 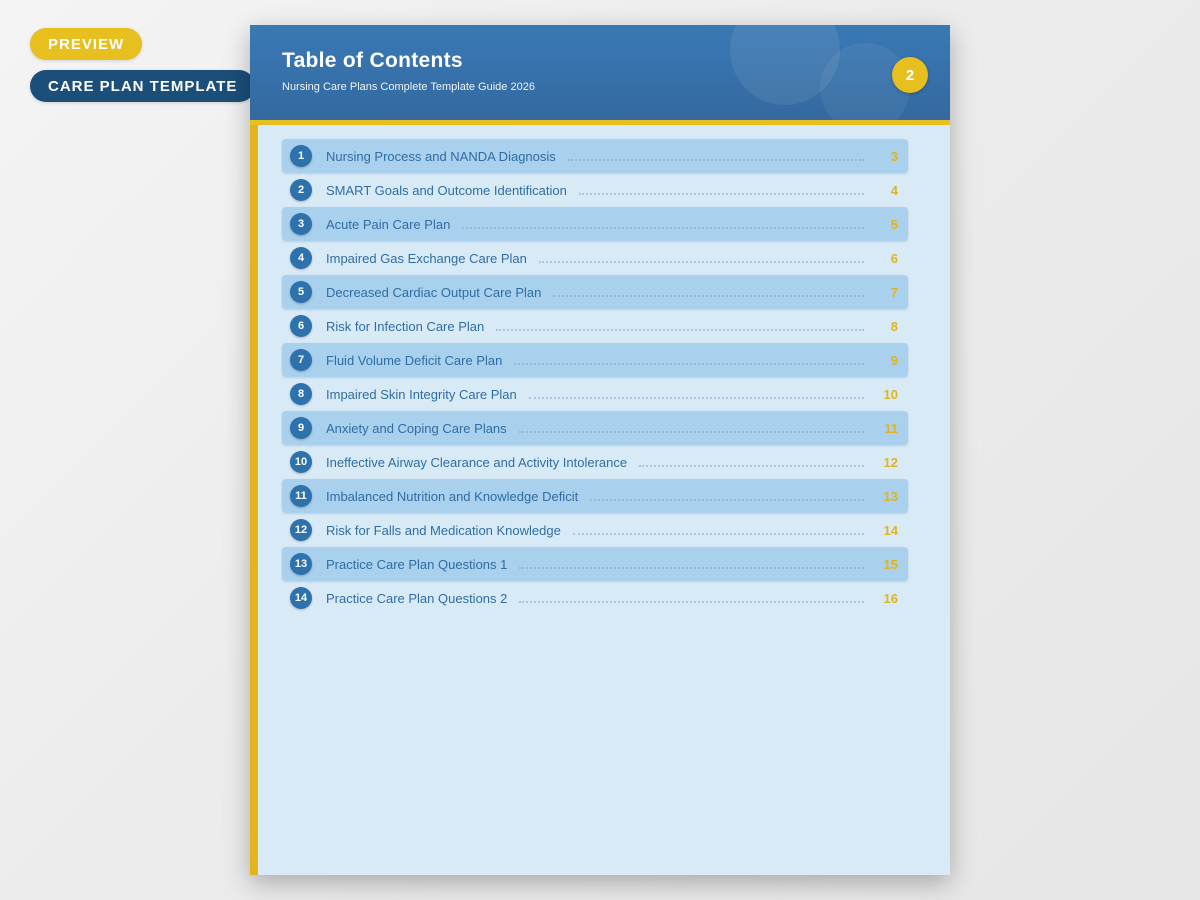 What do you see at coordinates (595, 156) in the screenshot?
I see `toc-row: 1 Nursing Process and NANDA Diagnosis 3` at bounding box center [595, 156].